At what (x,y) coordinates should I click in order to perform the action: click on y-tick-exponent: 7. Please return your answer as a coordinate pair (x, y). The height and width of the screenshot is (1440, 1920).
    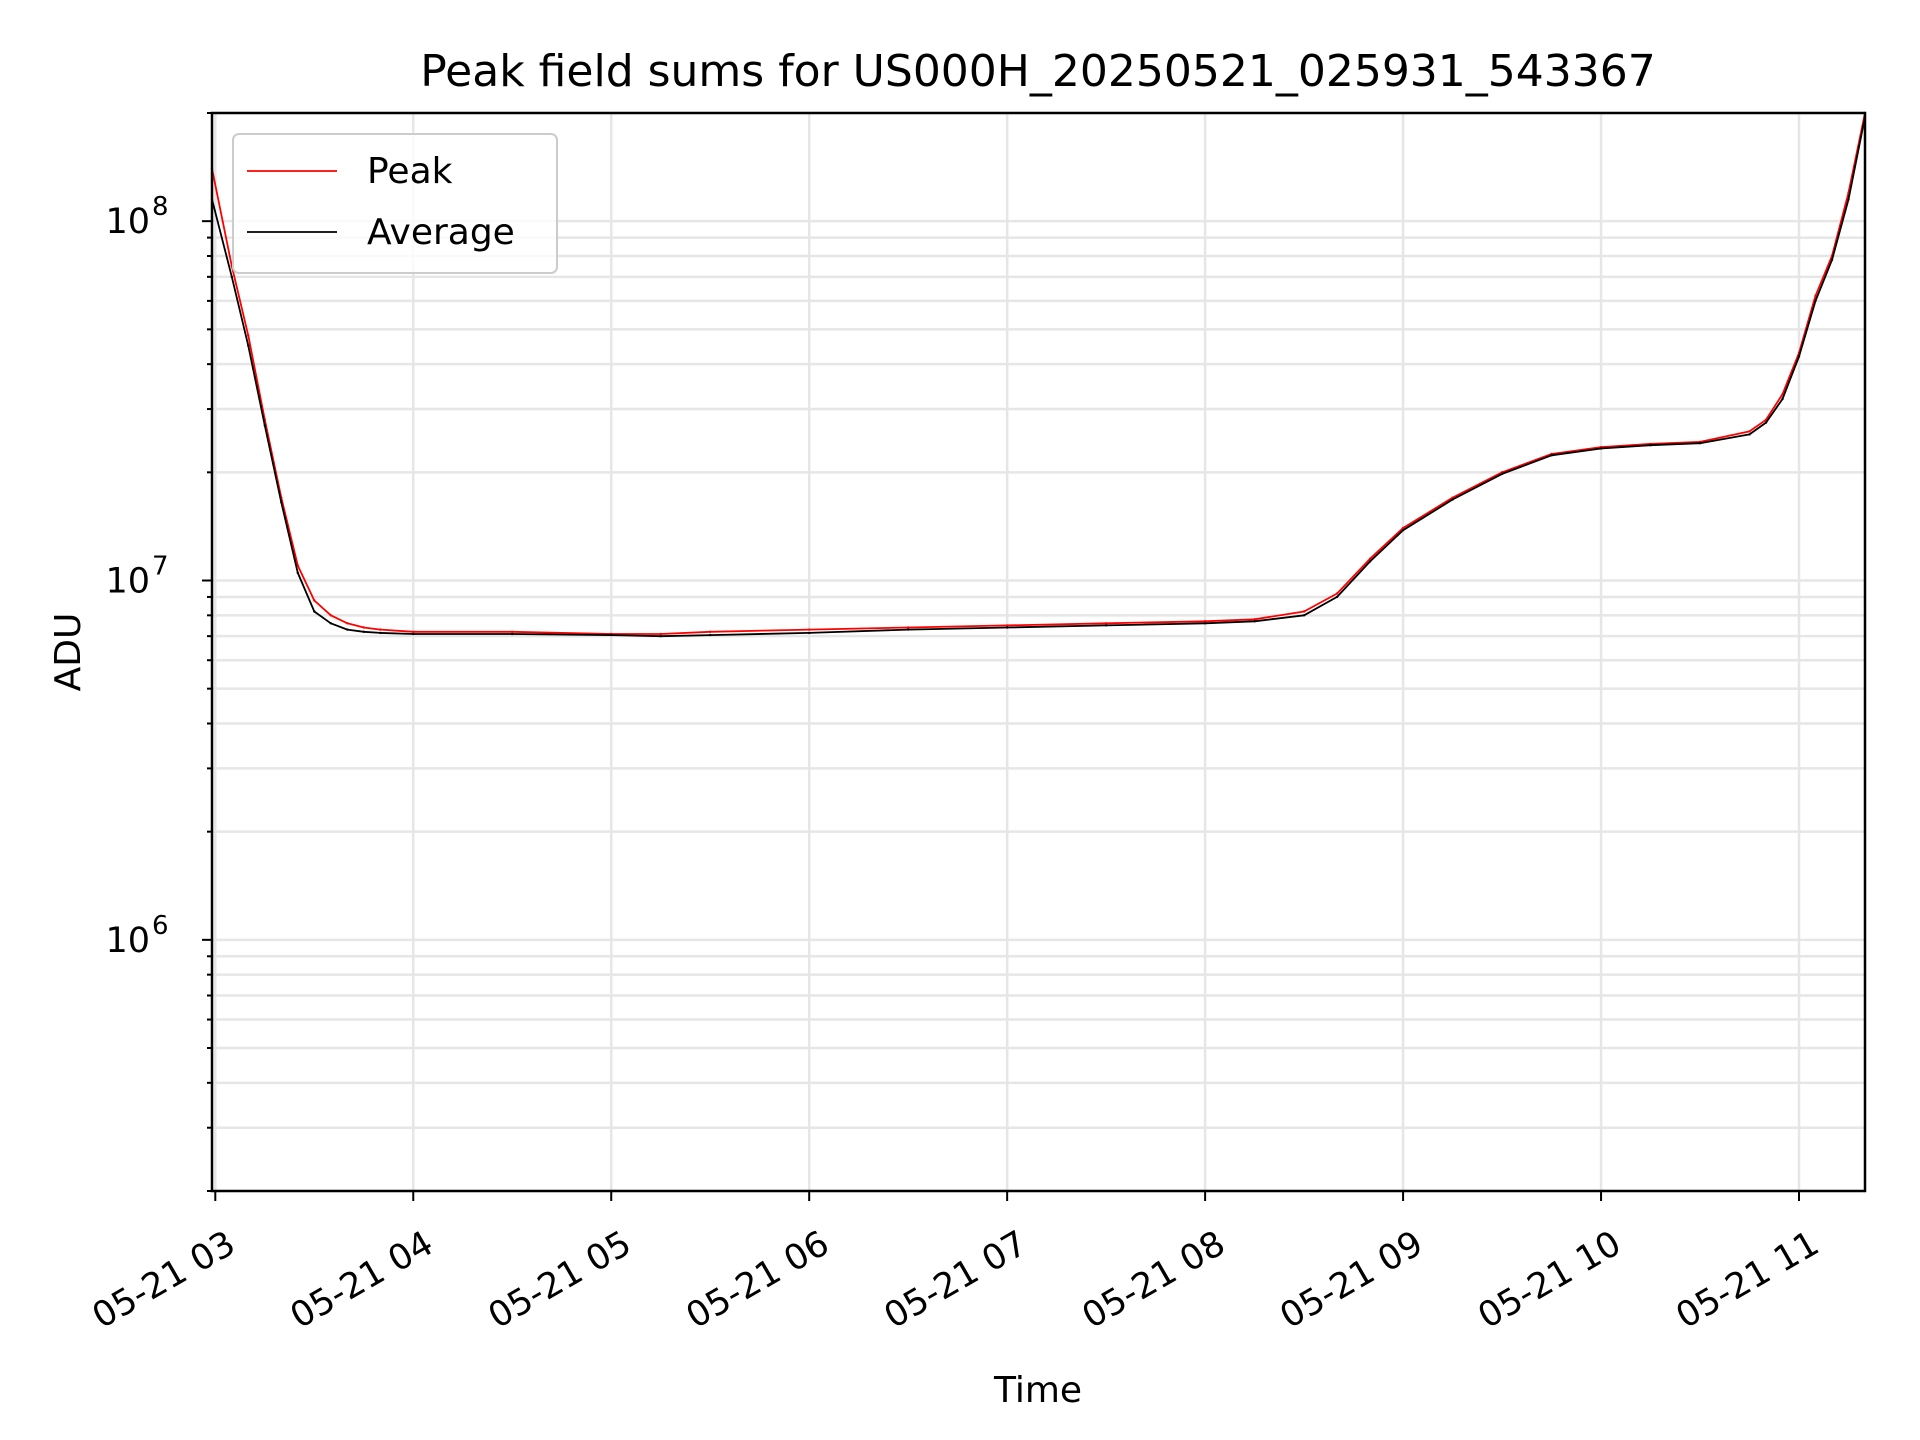
    Looking at the image, I should click on (160, 567).